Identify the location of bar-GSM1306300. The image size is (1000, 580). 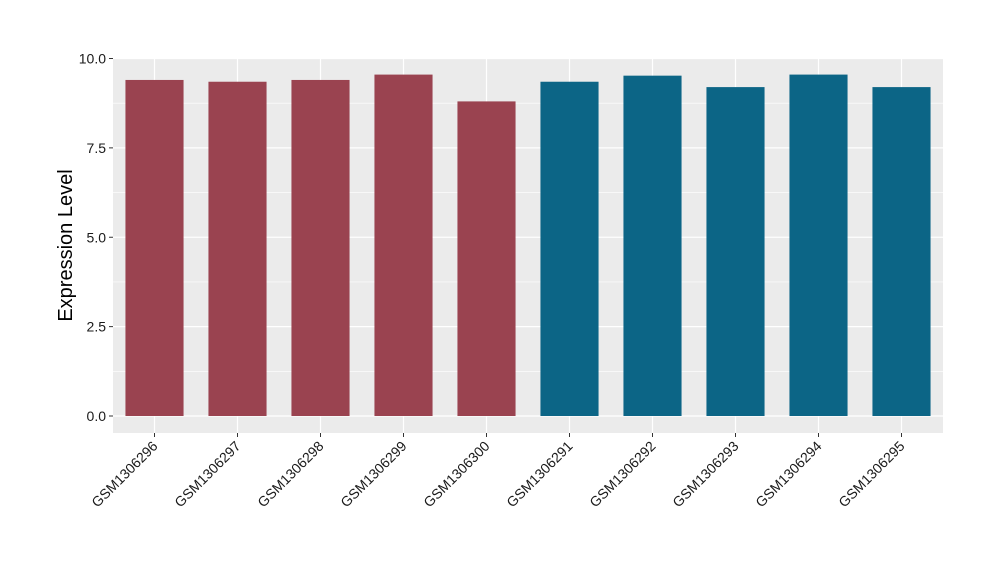
(486, 259).